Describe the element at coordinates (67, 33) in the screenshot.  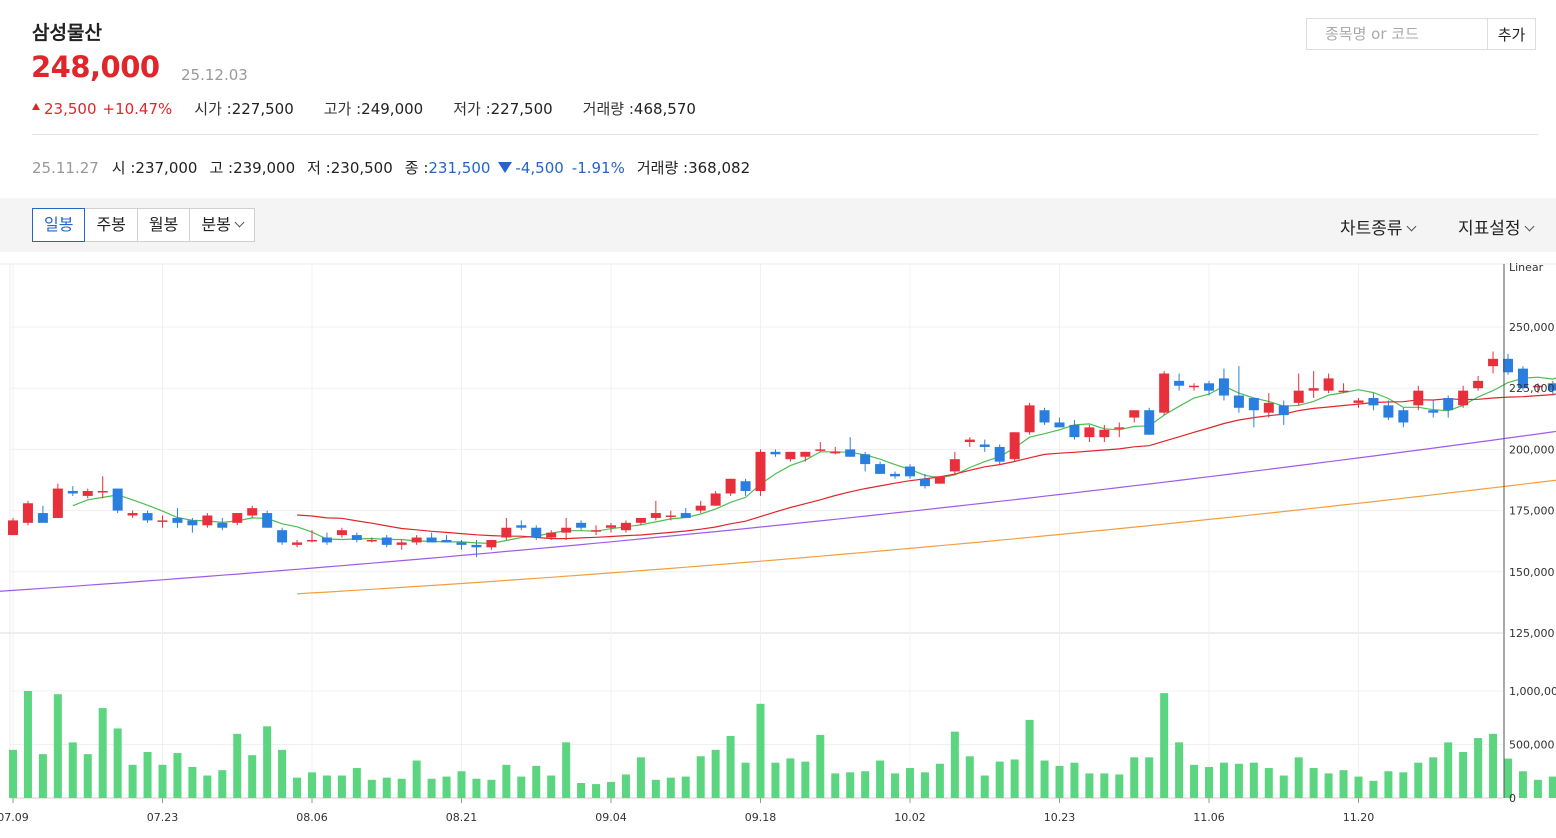
I see `stock-name: 삼성물산` at that location.